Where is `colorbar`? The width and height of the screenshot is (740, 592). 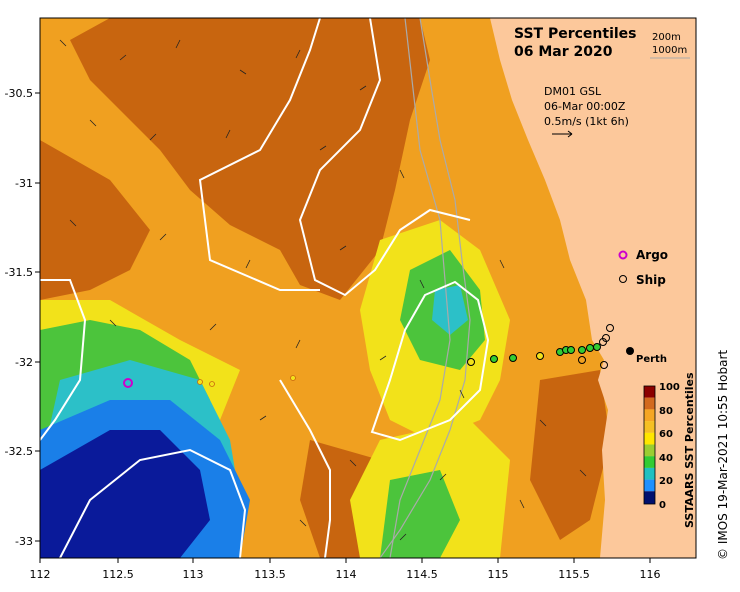 colorbar is located at coordinates (649, 445).